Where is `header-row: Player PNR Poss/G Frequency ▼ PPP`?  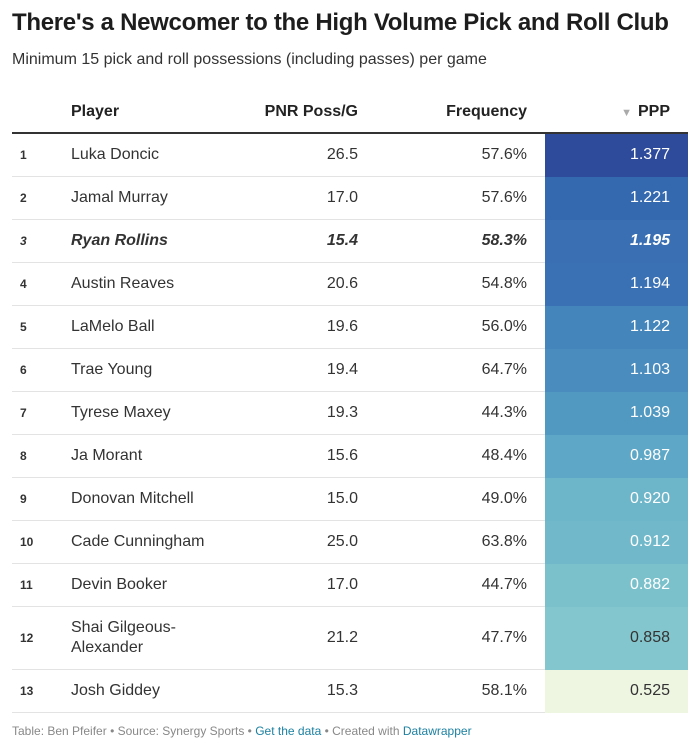
header-row: Player PNR Poss/G Frequency ▼ PPP is located at coordinates (350, 113).